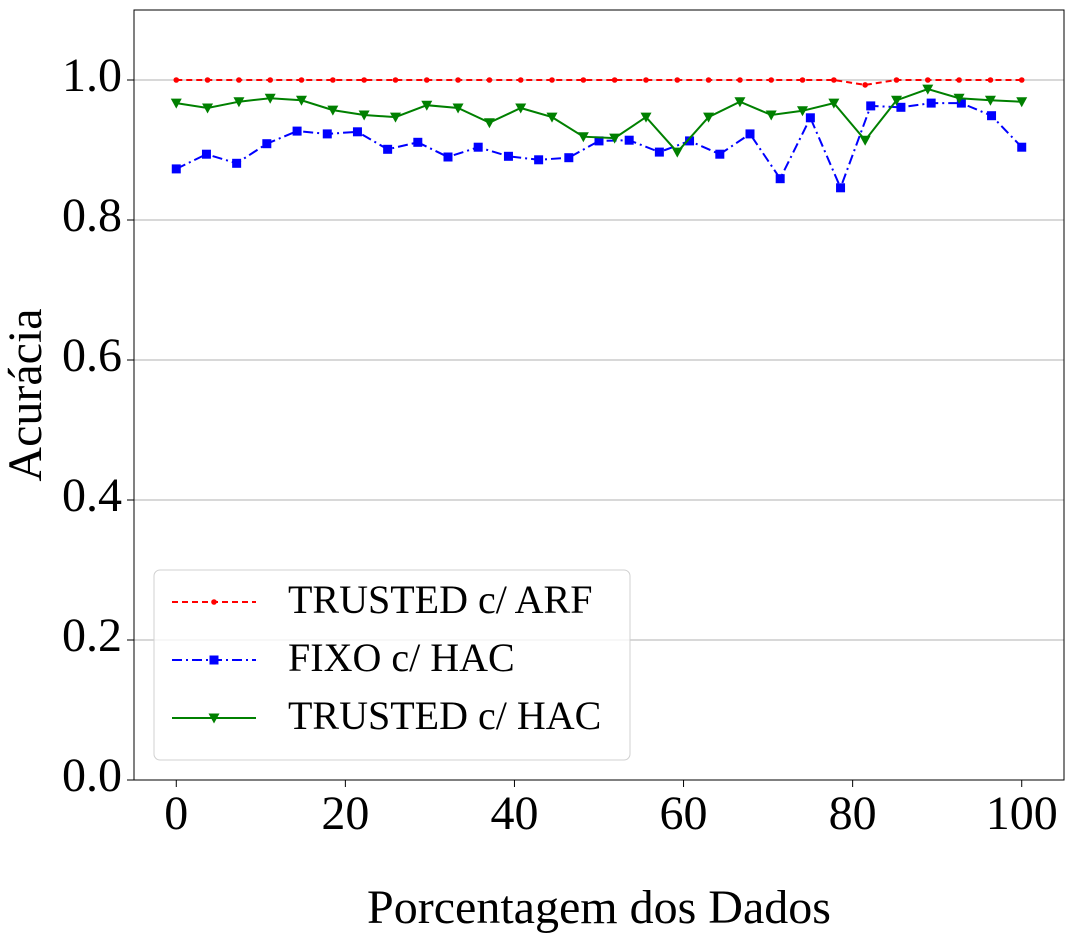  I want to click on x-tick-label: 100, so click(1022, 813).